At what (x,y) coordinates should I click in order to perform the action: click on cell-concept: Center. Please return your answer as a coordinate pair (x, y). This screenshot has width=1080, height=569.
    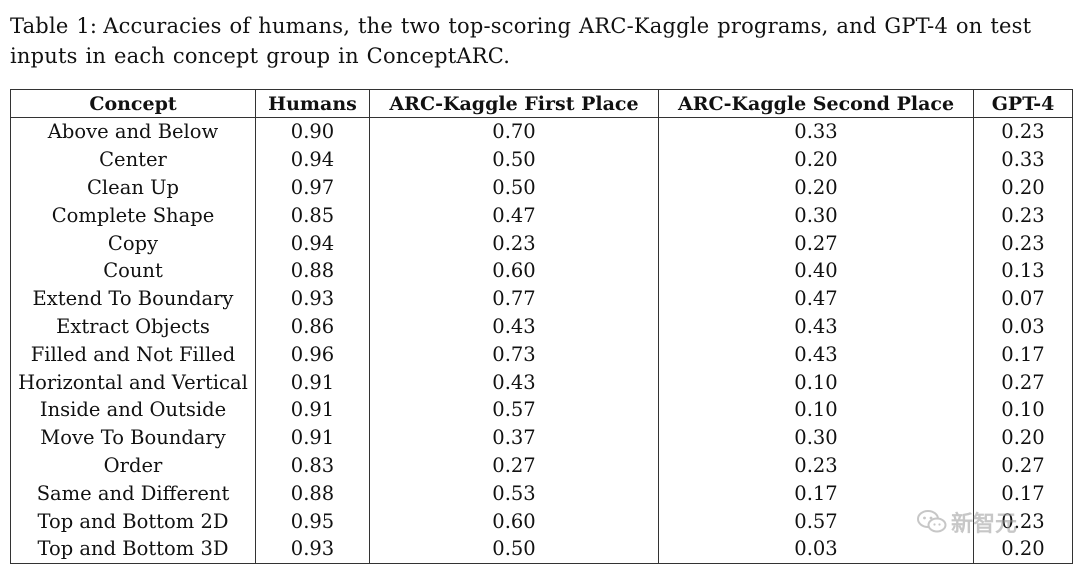
    Looking at the image, I should click on (133, 159).